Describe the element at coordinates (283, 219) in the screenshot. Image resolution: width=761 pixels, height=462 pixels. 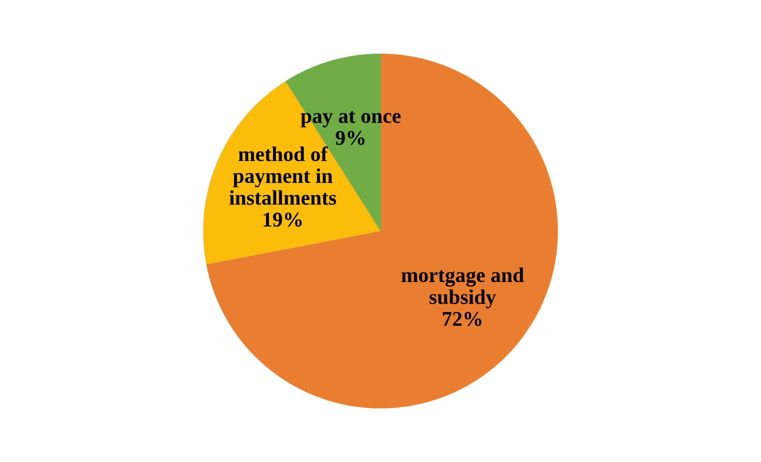
I see `data-label: 19%` at that location.